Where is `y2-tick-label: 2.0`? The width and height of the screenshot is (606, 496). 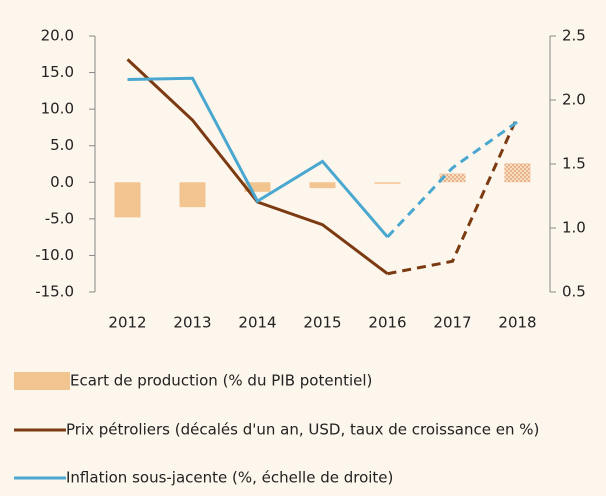 y2-tick-label: 2.0 is located at coordinates (574, 100).